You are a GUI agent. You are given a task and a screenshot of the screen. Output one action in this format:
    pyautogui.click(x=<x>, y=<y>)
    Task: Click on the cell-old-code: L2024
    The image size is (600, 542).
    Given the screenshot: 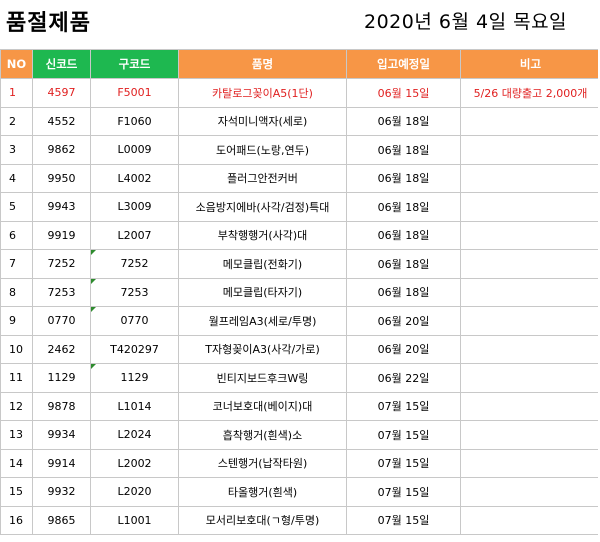 What is the action you would take?
    pyautogui.click(x=134, y=435)
    